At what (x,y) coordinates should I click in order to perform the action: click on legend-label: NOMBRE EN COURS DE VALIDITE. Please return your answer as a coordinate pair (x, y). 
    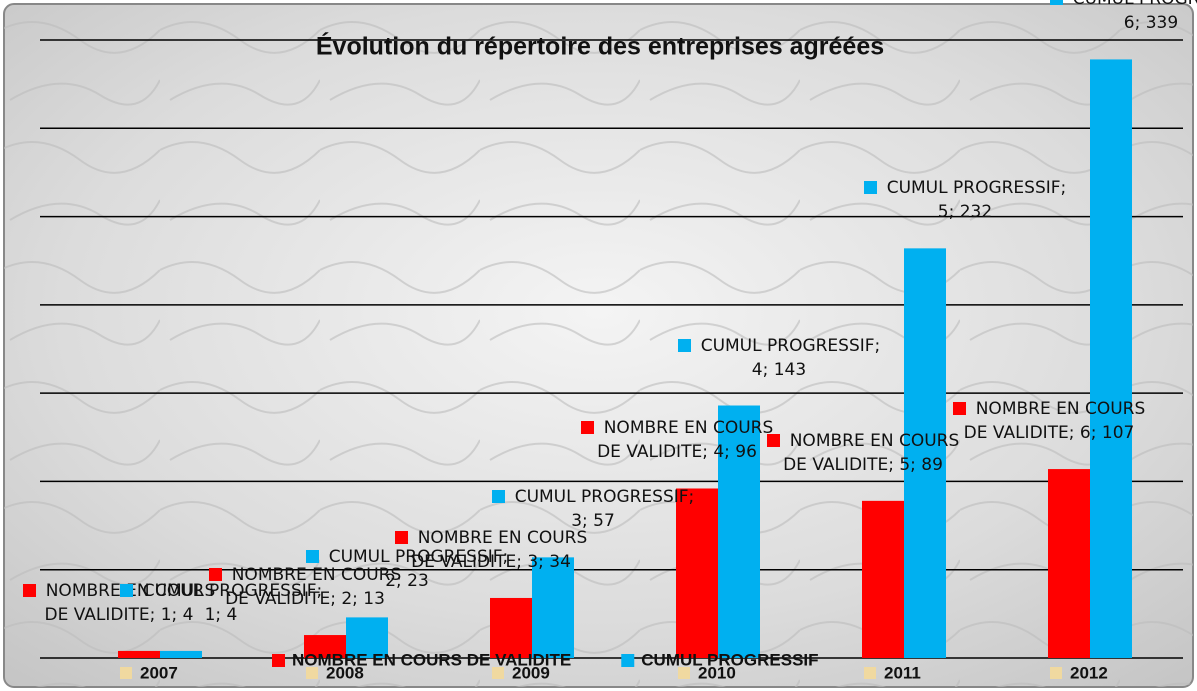
    Looking at the image, I should click on (431, 659).